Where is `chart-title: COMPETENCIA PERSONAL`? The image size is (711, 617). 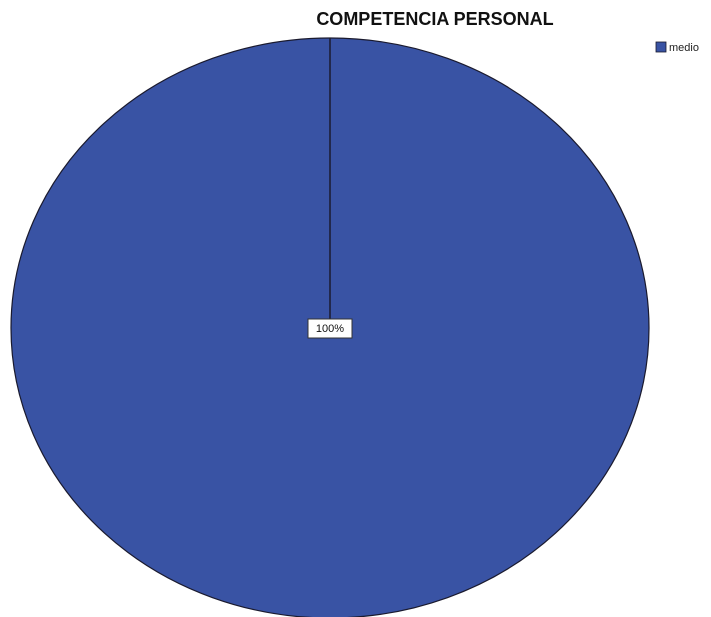 chart-title: COMPETENCIA PERSONAL is located at coordinates (434, 19).